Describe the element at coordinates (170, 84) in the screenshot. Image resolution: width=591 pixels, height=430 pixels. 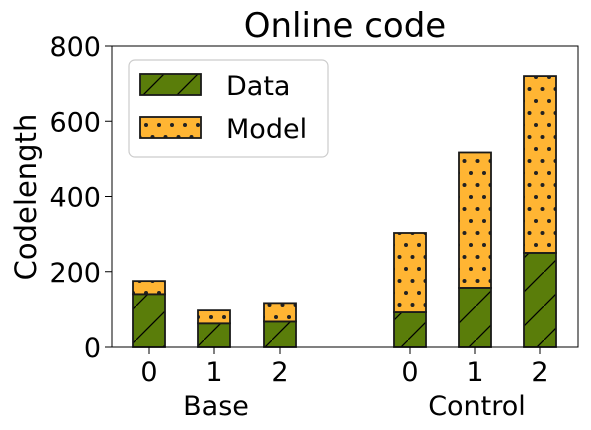
I see `legend-swatch-data` at that location.